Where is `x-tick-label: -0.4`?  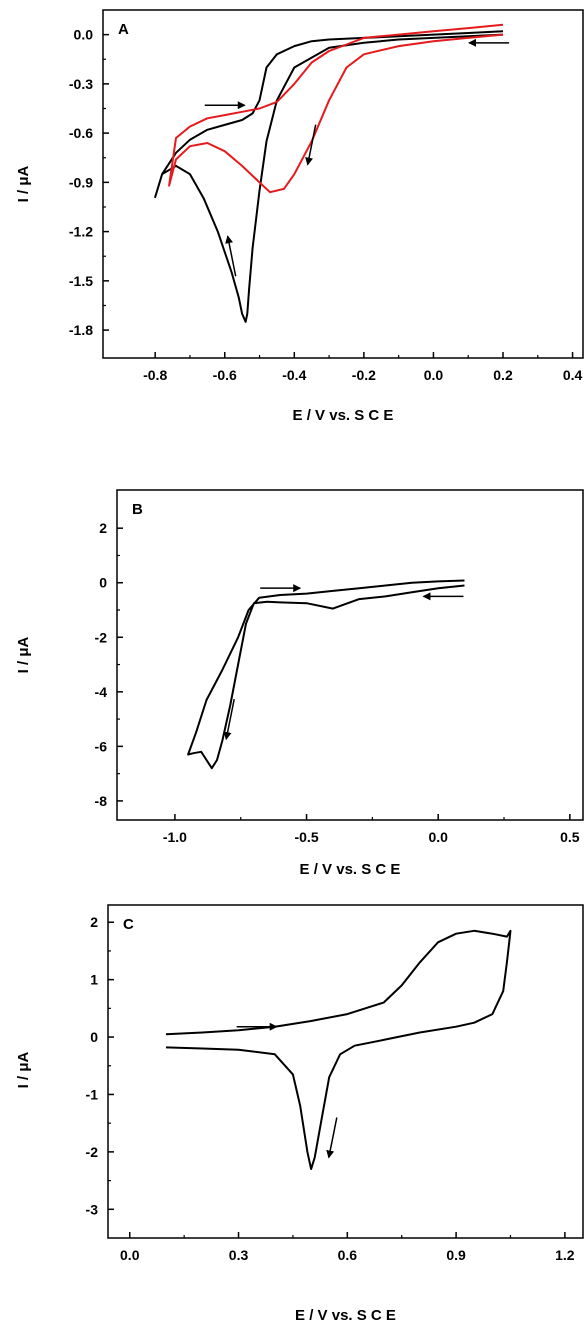 x-tick-label: -0.4 is located at coordinates (294, 375).